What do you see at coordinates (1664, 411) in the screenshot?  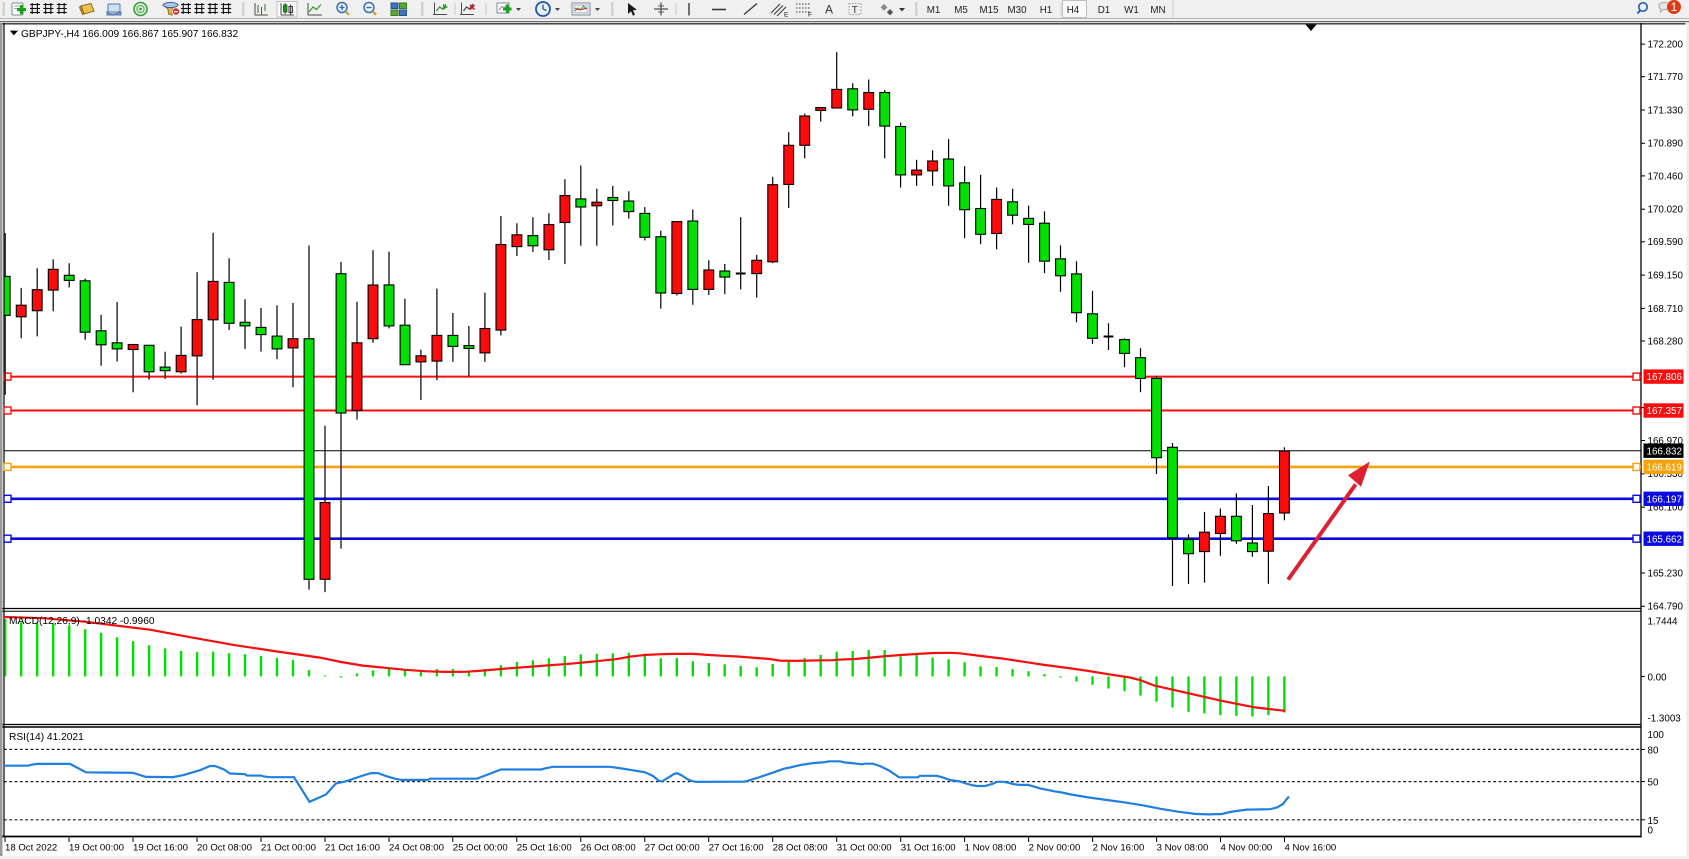 I see `svg-text: 167.357` at bounding box center [1664, 411].